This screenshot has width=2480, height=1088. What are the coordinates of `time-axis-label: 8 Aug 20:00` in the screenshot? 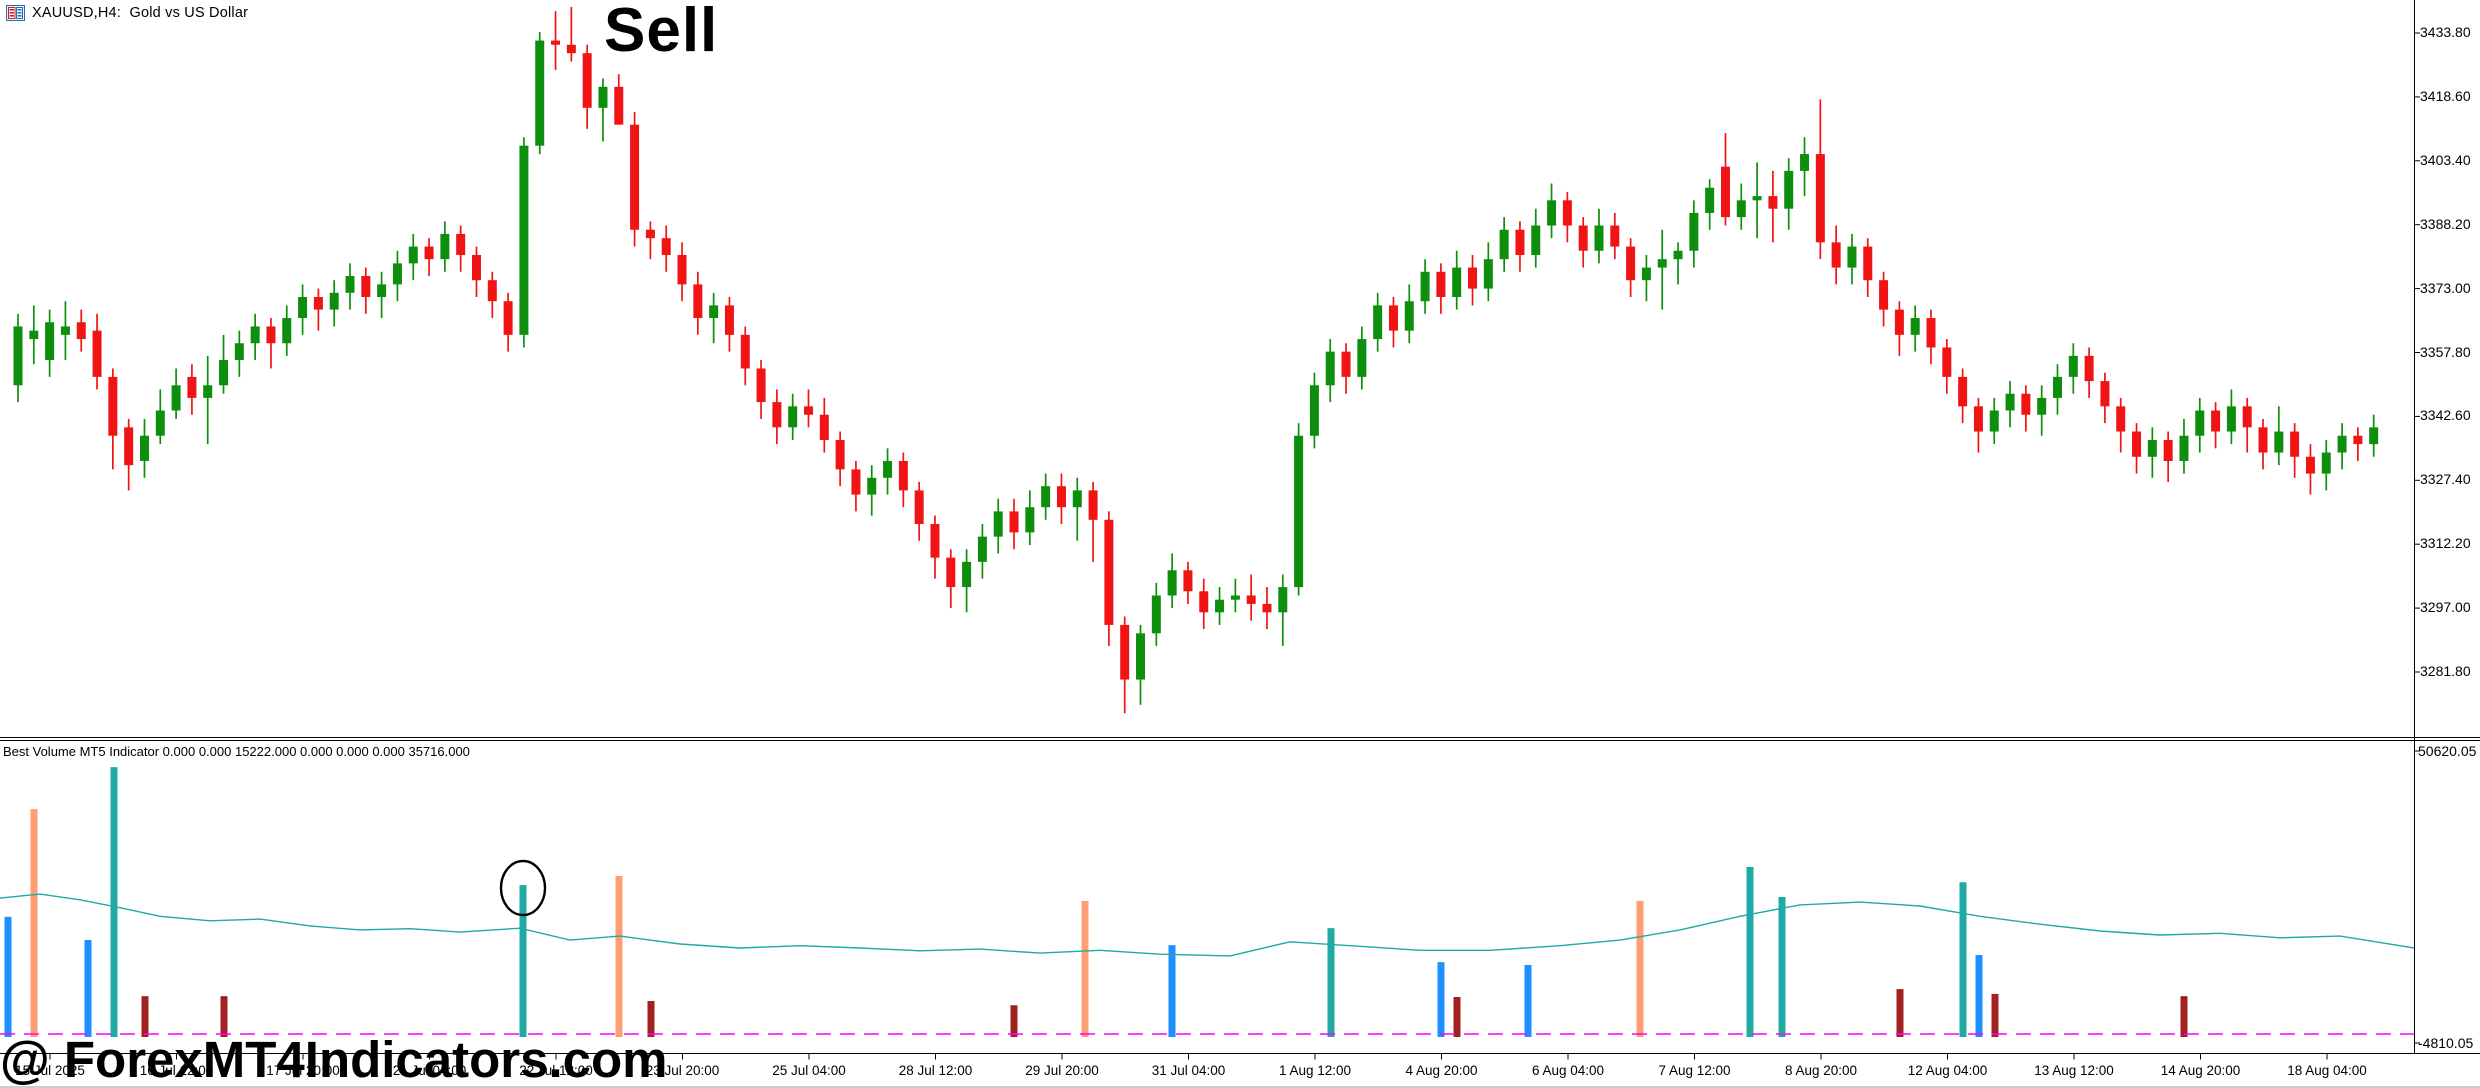 It's located at (1821, 1070).